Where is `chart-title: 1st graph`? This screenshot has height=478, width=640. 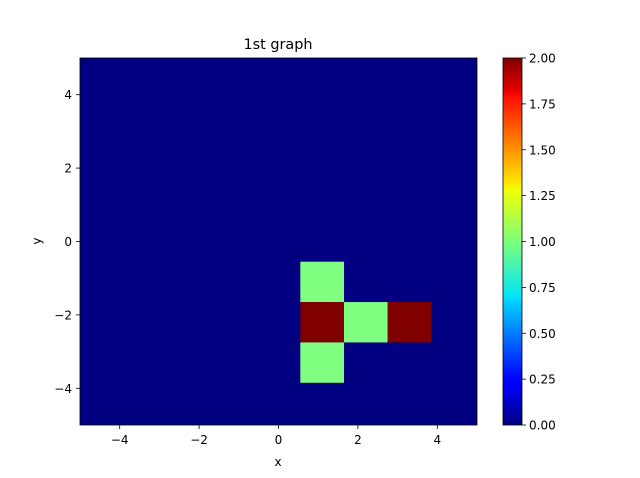 chart-title: 1st graph is located at coordinates (278, 45).